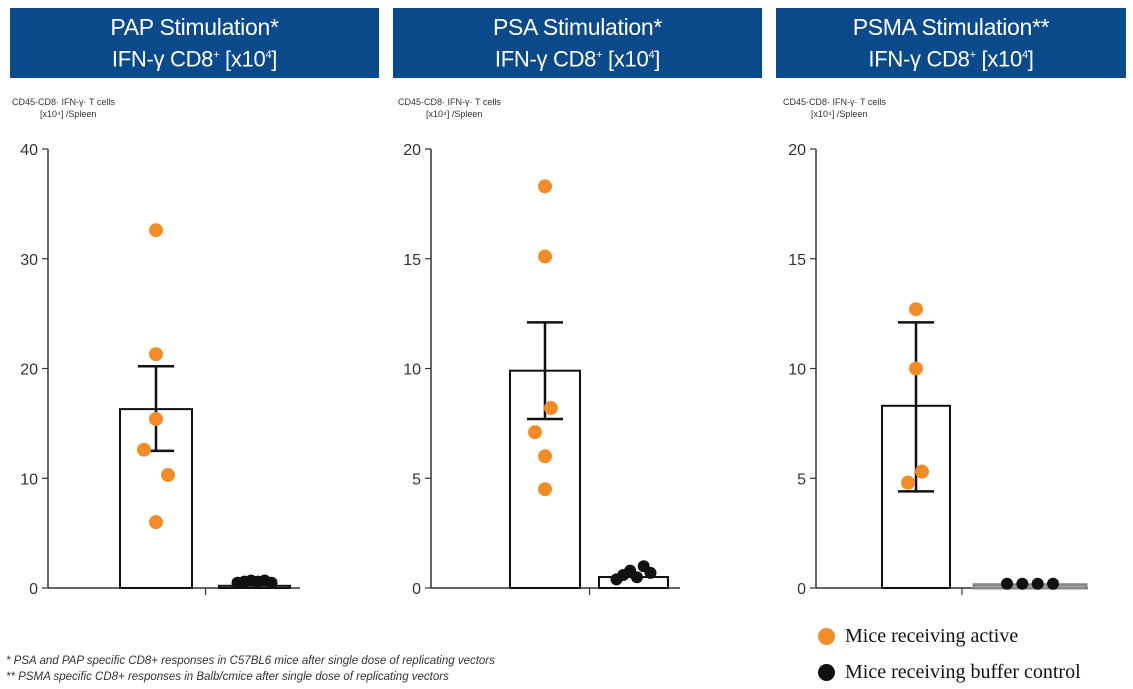  What do you see at coordinates (29, 260) in the screenshot?
I see `y-tick-label: 30` at bounding box center [29, 260].